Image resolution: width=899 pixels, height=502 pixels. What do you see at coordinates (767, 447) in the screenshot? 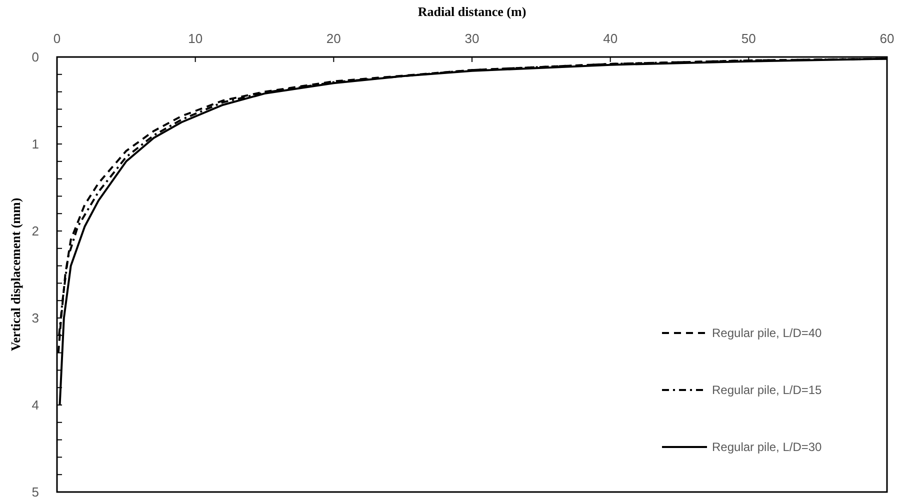
I see `legend-label: Regular pile, L/D=30` at bounding box center [767, 447].